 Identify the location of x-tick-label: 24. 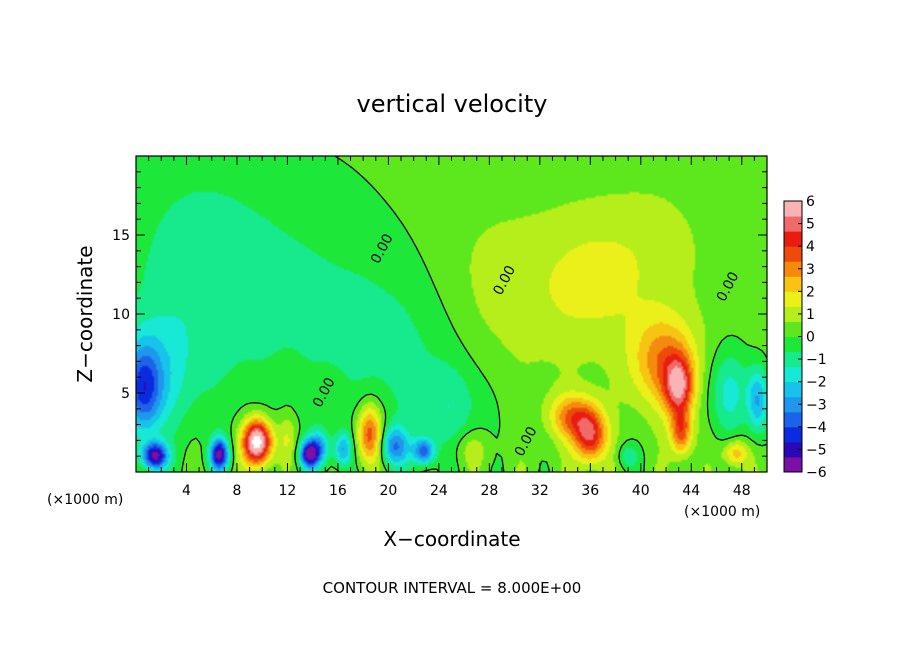
(439, 491).